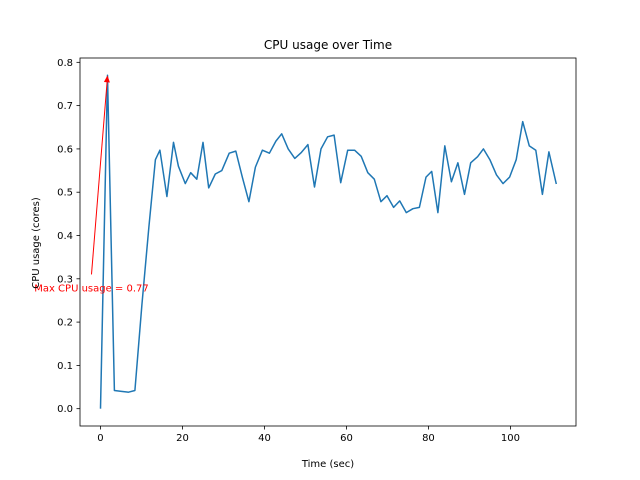  I want to click on annotation-arrow-shaft, so click(99, 176).